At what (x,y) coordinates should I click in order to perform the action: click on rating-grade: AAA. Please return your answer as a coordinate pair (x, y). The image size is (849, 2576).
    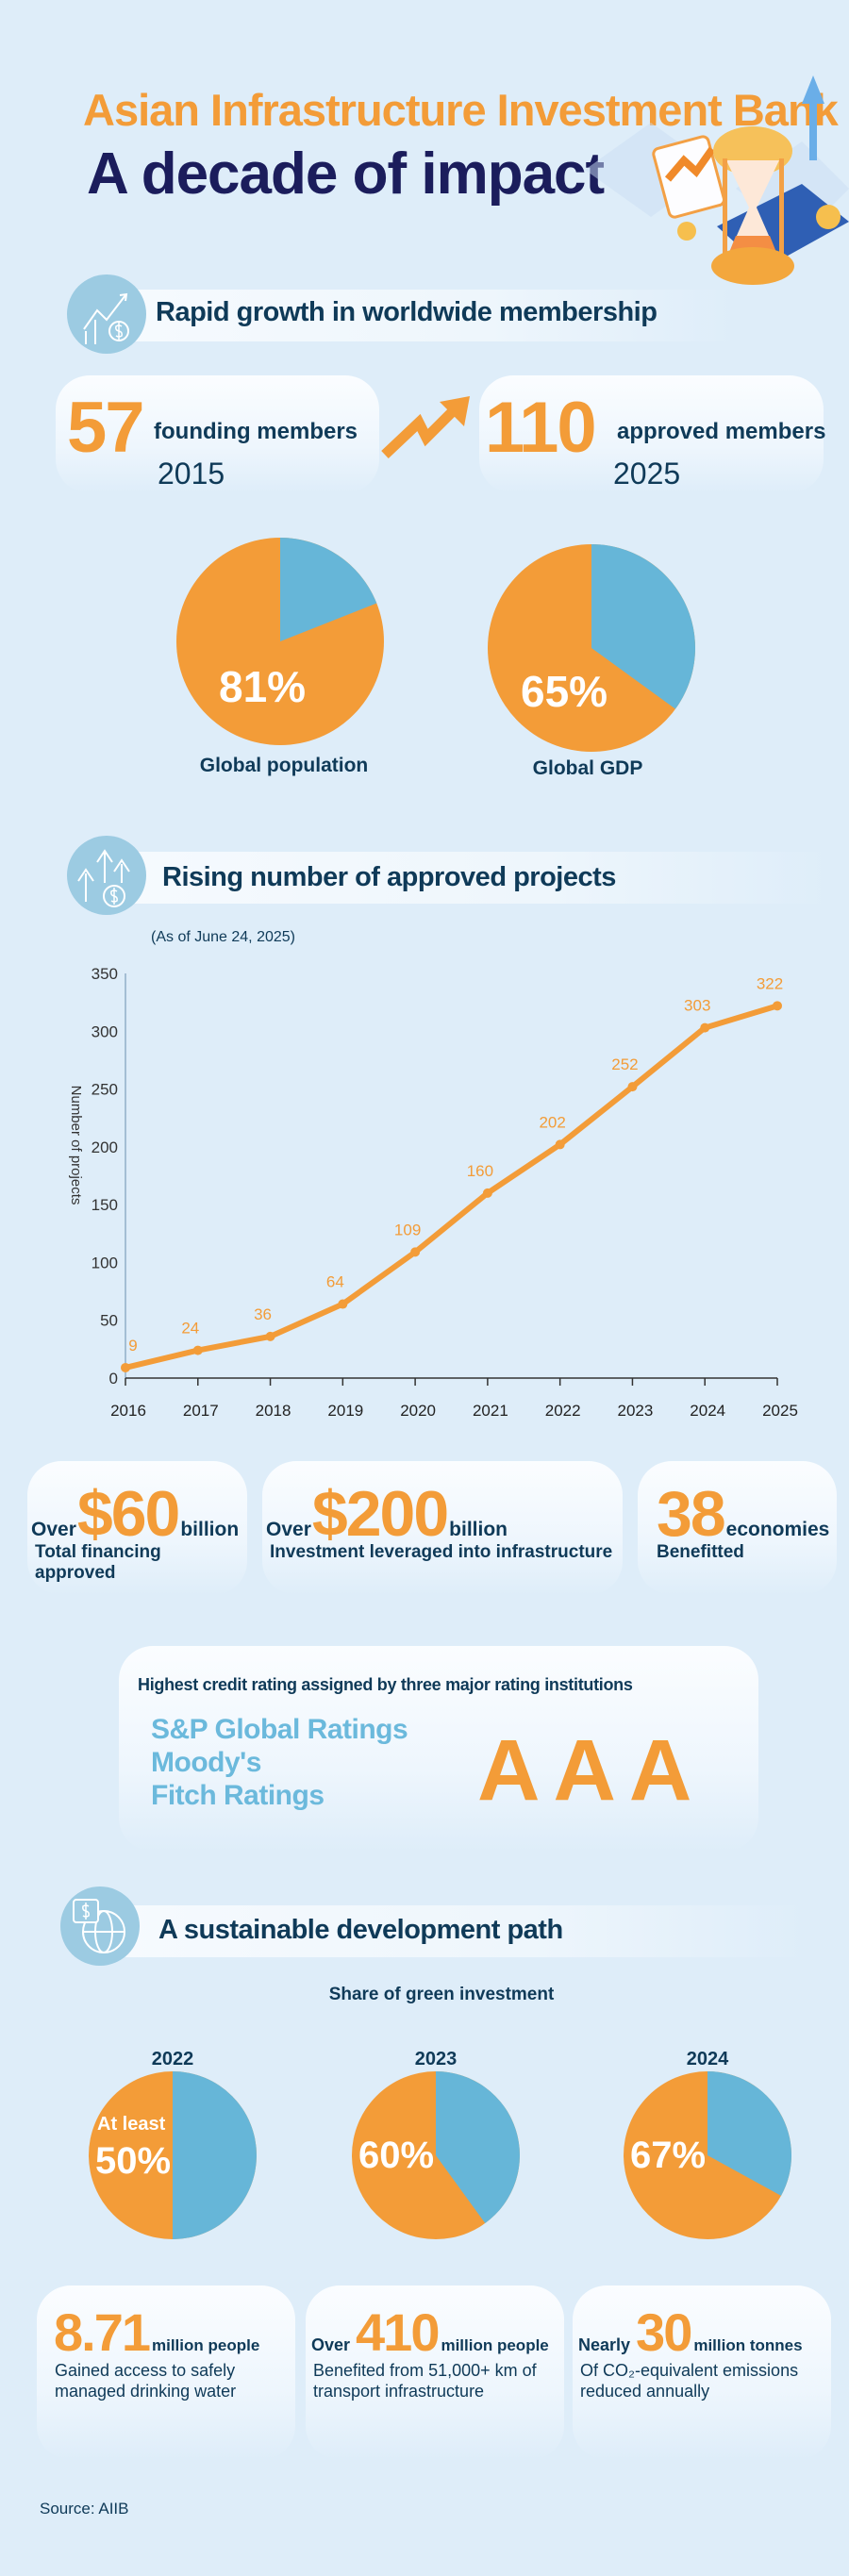
    Looking at the image, I should click on (591, 1770).